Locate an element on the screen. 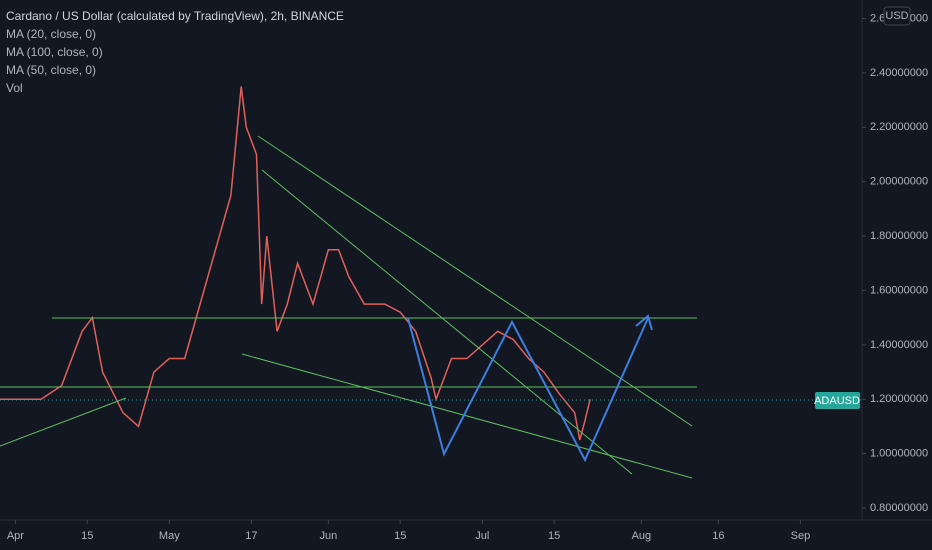 The image size is (932, 550). symbol-label: ADAUSD is located at coordinates (837, 401).